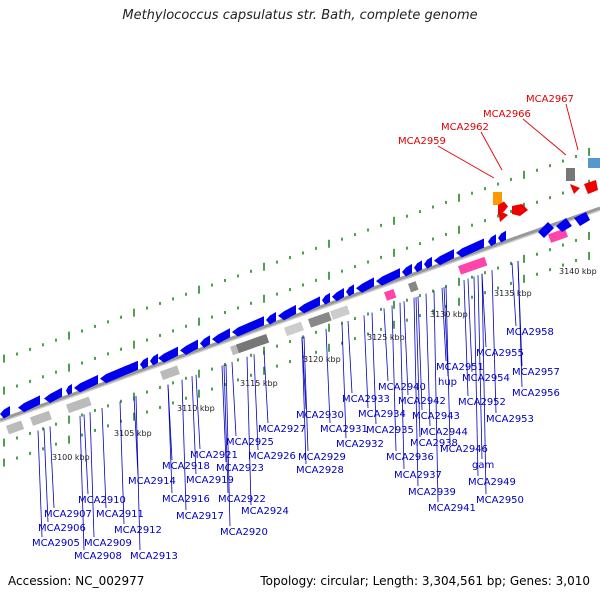 The height and width of the screenshot is (600, 600). I want to click on gene-label: MCA2922, so click(242, 499).